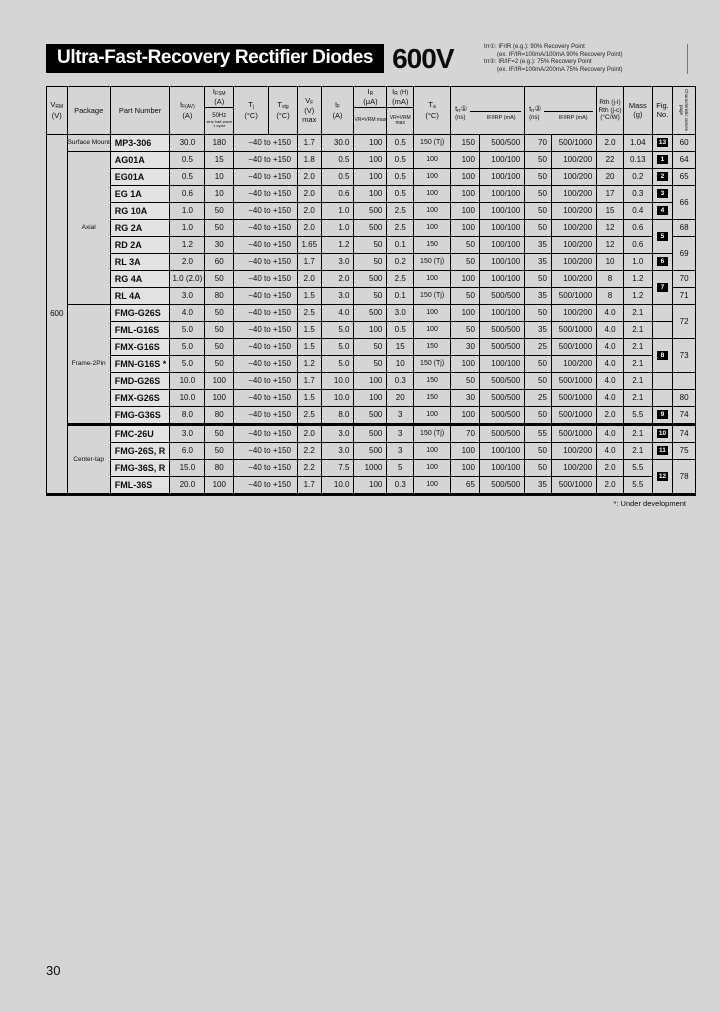 This screenshot has height=1012, width=720. What do you see at coordinates (561, 110) in the screenshot?
I see `col-trr2-group: trr② (ns) IF/IRP (mA)` at bounding box center [561, 110].